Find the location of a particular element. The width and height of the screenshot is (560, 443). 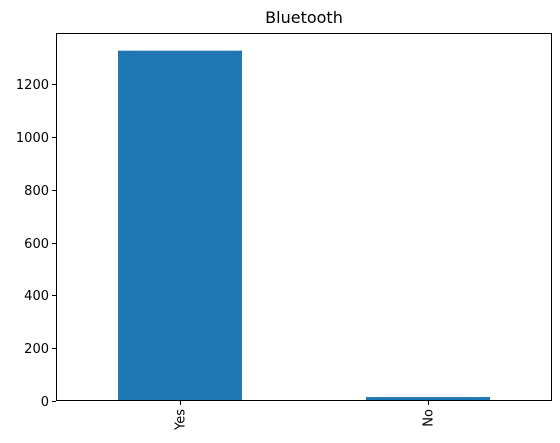

x-tick-label: Yes is located at coordinates (181, 420).